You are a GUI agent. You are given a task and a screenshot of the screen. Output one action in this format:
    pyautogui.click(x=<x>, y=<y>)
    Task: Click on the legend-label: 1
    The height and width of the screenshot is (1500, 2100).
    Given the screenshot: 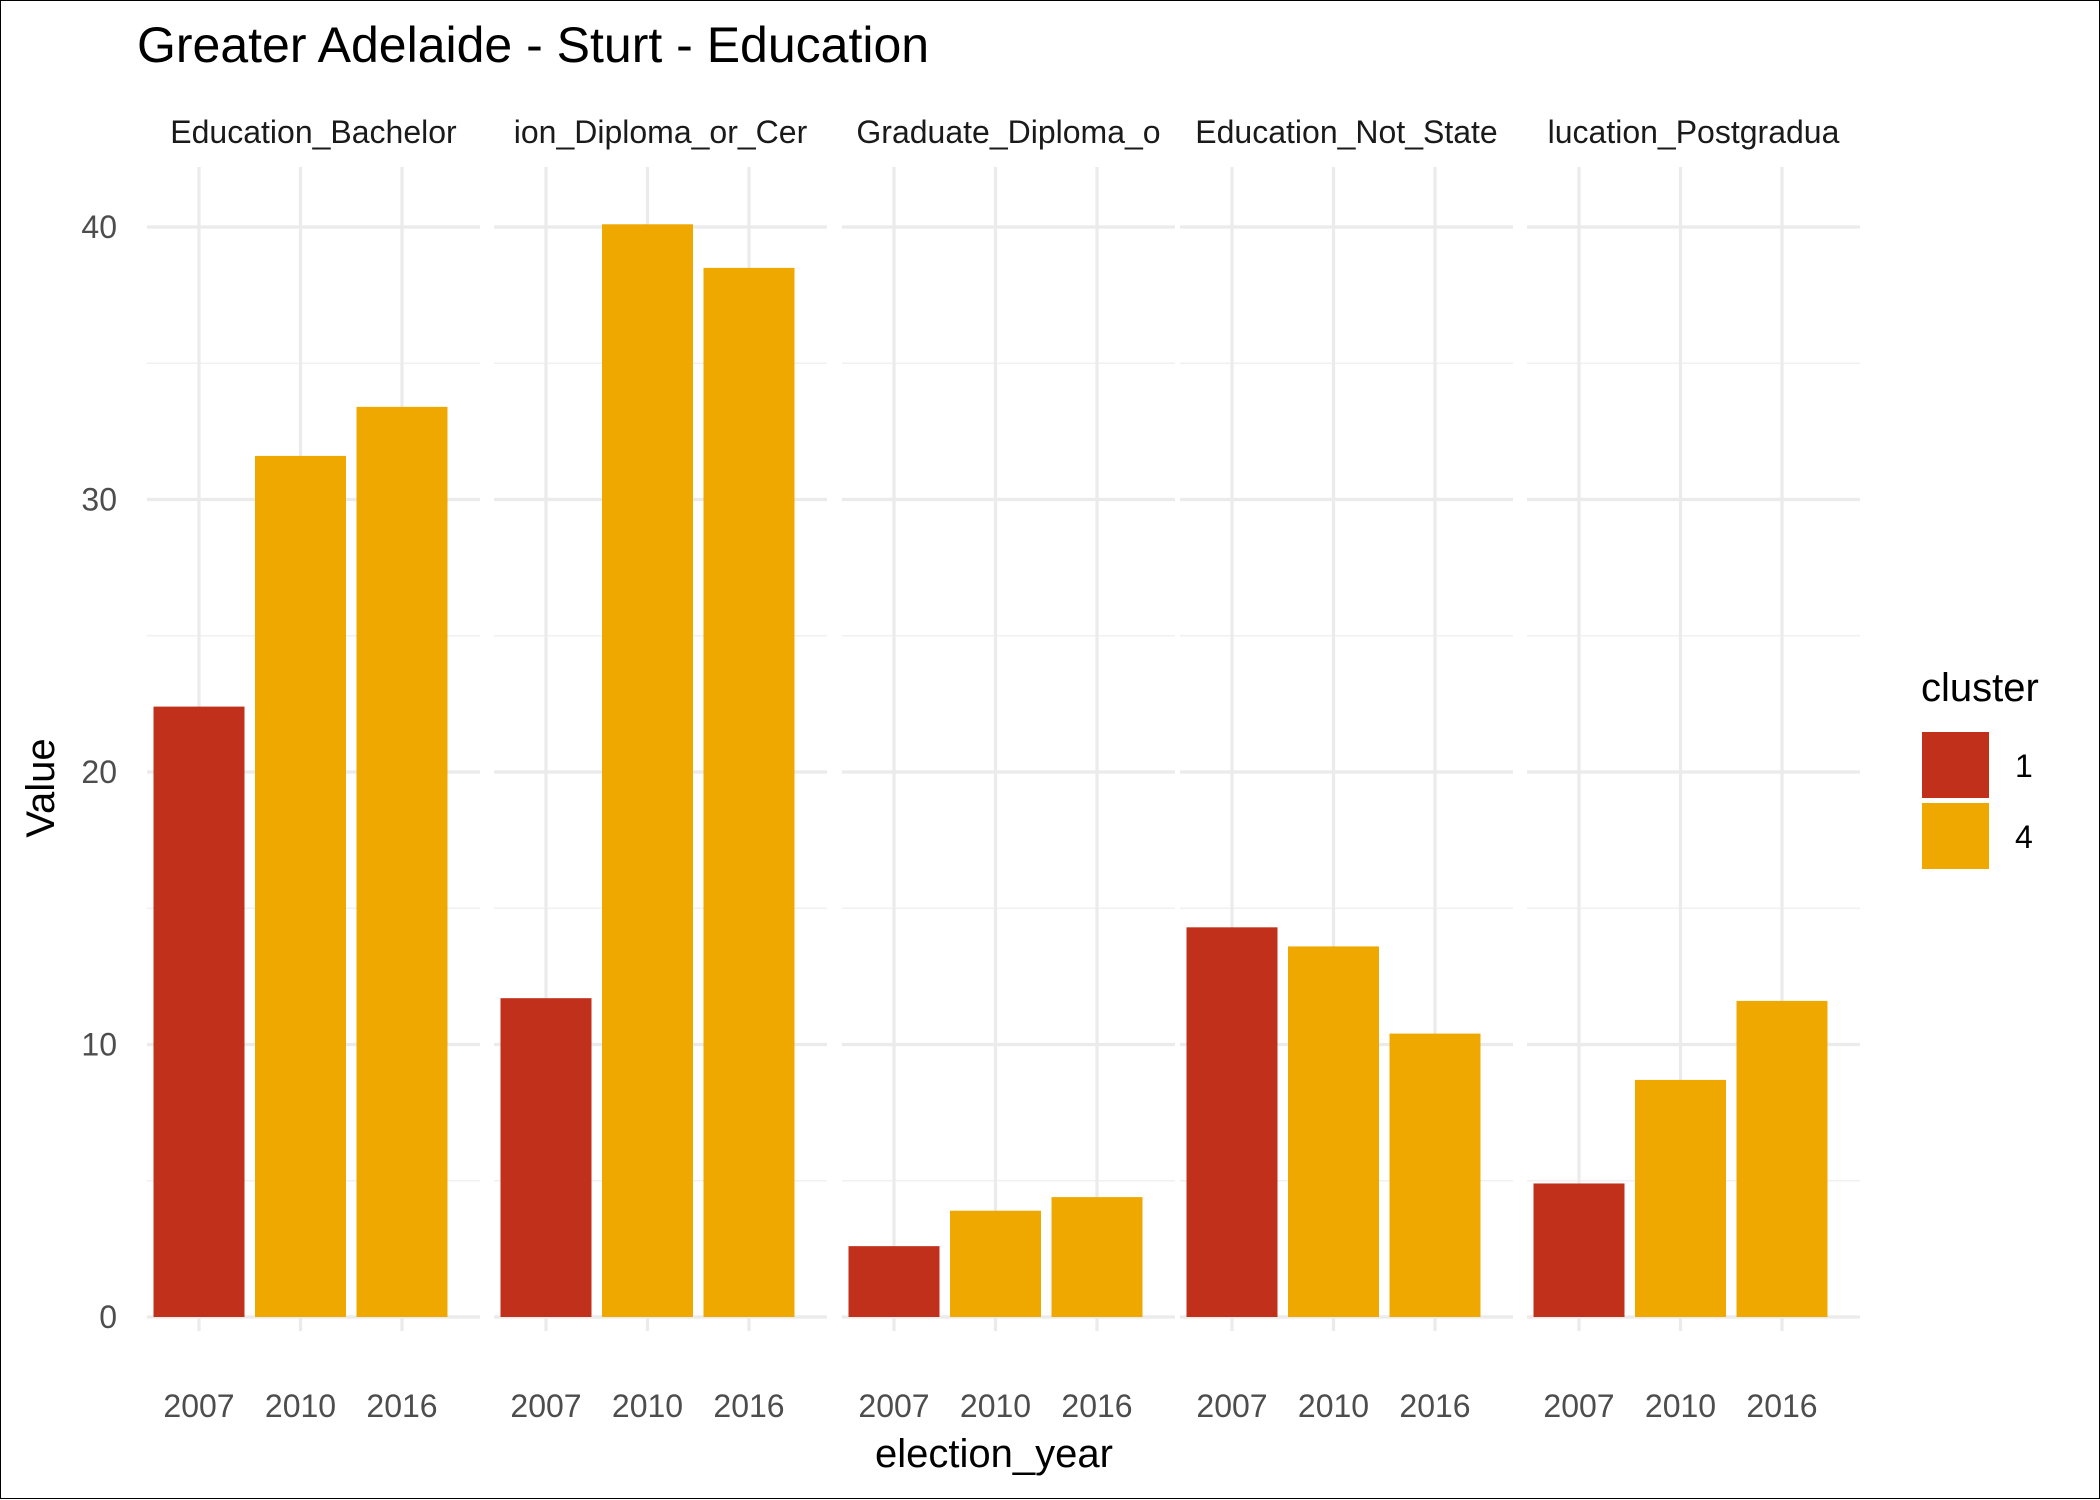 What is the action you would take?
    pyautogui.click(x=2024, y=766)
    